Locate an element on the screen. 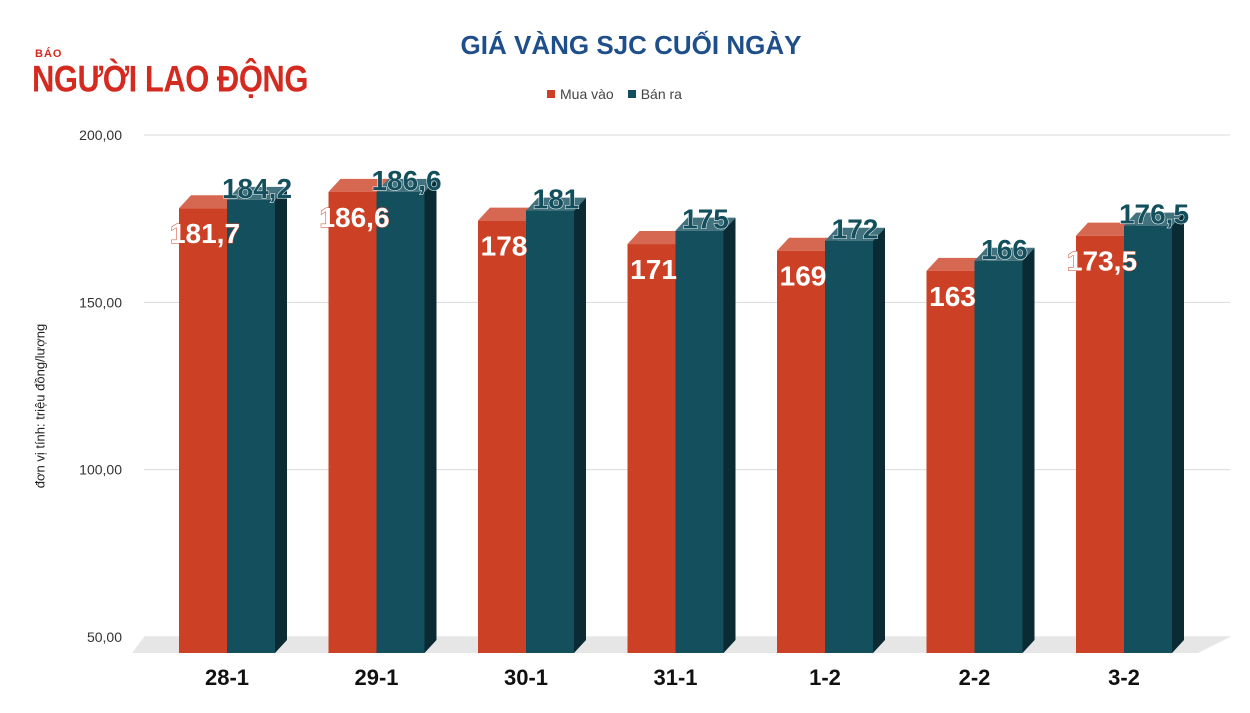 This screenshot has width=1250, height=713. data-label: 181 is located at coordinates (556, 199).